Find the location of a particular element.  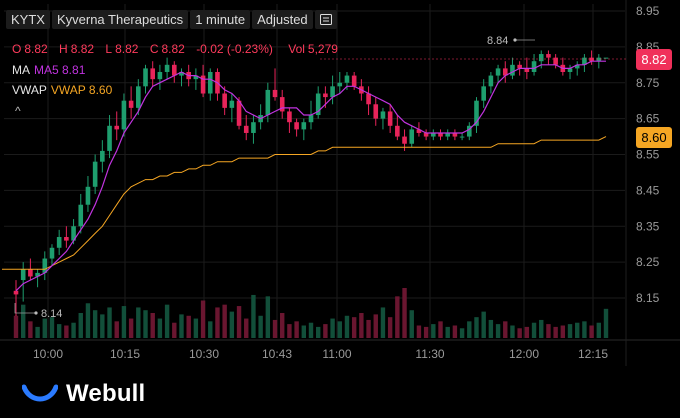

y-tick-label: 8.55 is located at coordinates (648, 155).